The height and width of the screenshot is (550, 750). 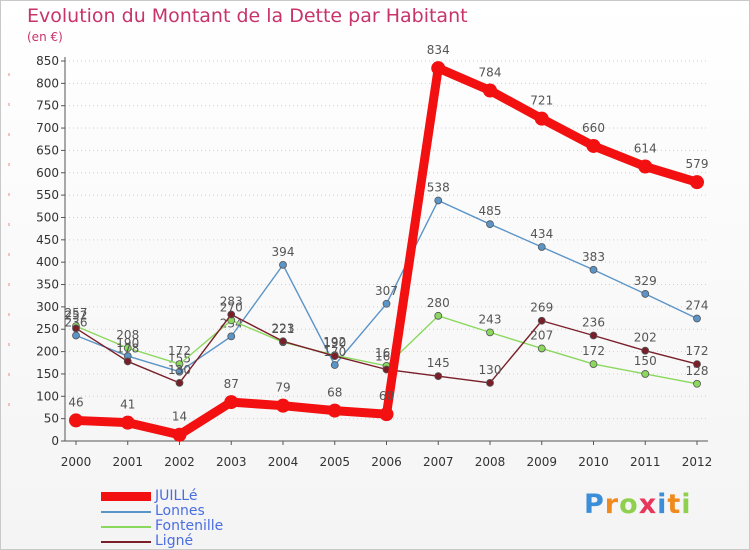 What do you see at coordinates (127, 462) in the screenshot?
I see `x-tick-label: 2001` at bounding box center [127, 462].